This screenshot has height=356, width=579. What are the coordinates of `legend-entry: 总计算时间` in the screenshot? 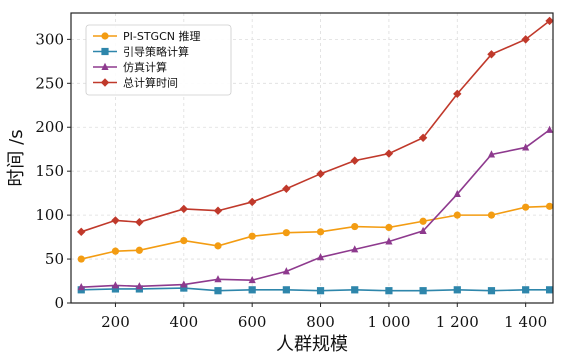 It's located at (135, 83).